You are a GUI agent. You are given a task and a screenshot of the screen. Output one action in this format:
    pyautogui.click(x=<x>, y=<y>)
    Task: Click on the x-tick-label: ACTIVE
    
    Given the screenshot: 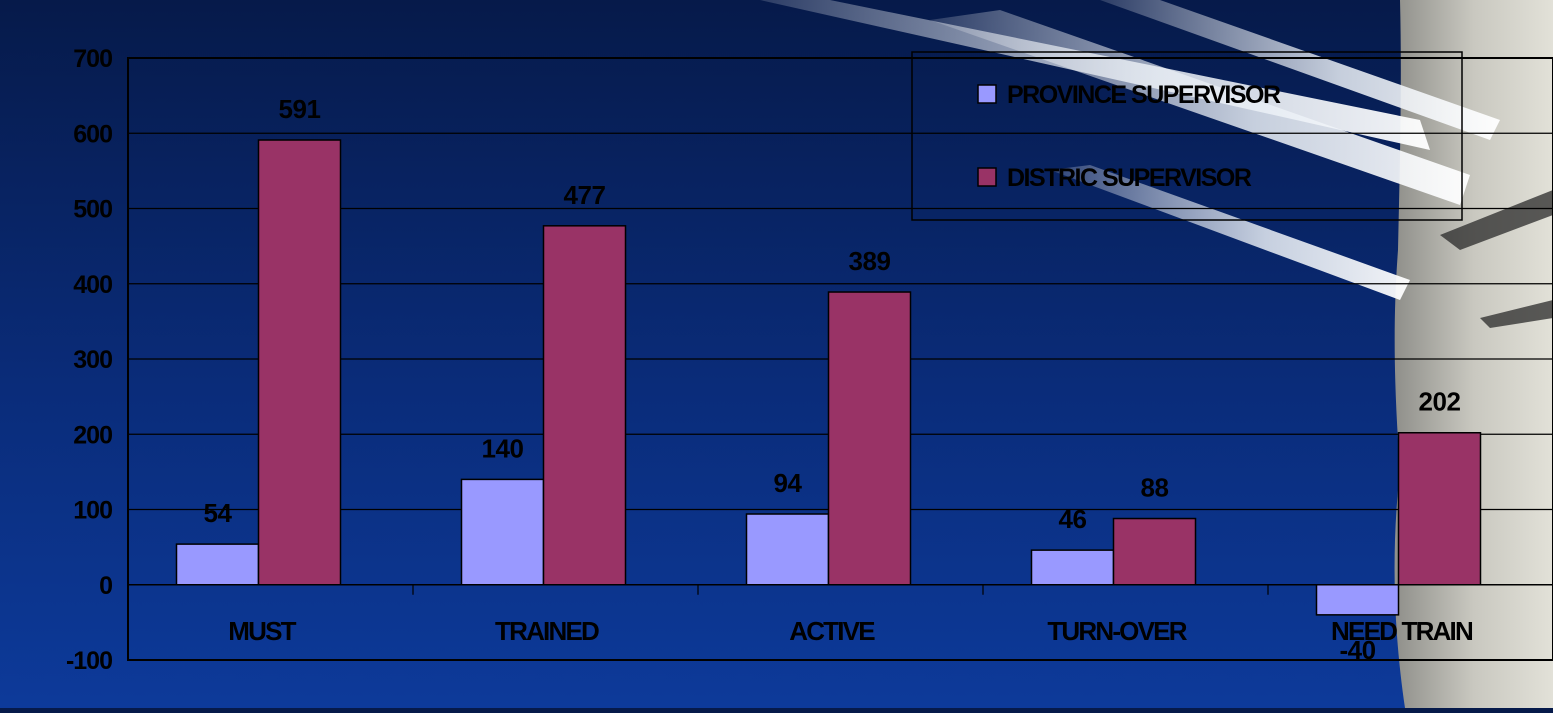 What is the action you would take?
    pyautogui.click(x=832, y=631)
    